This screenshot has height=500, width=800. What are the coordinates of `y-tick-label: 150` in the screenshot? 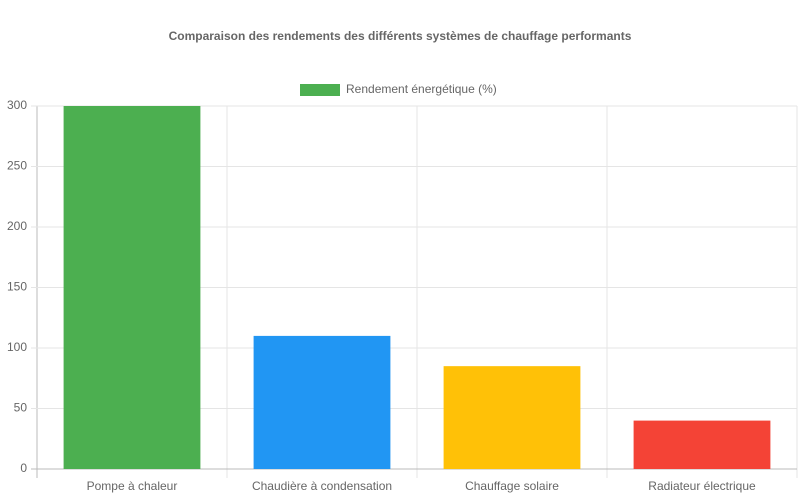 It's located at (17, 287).